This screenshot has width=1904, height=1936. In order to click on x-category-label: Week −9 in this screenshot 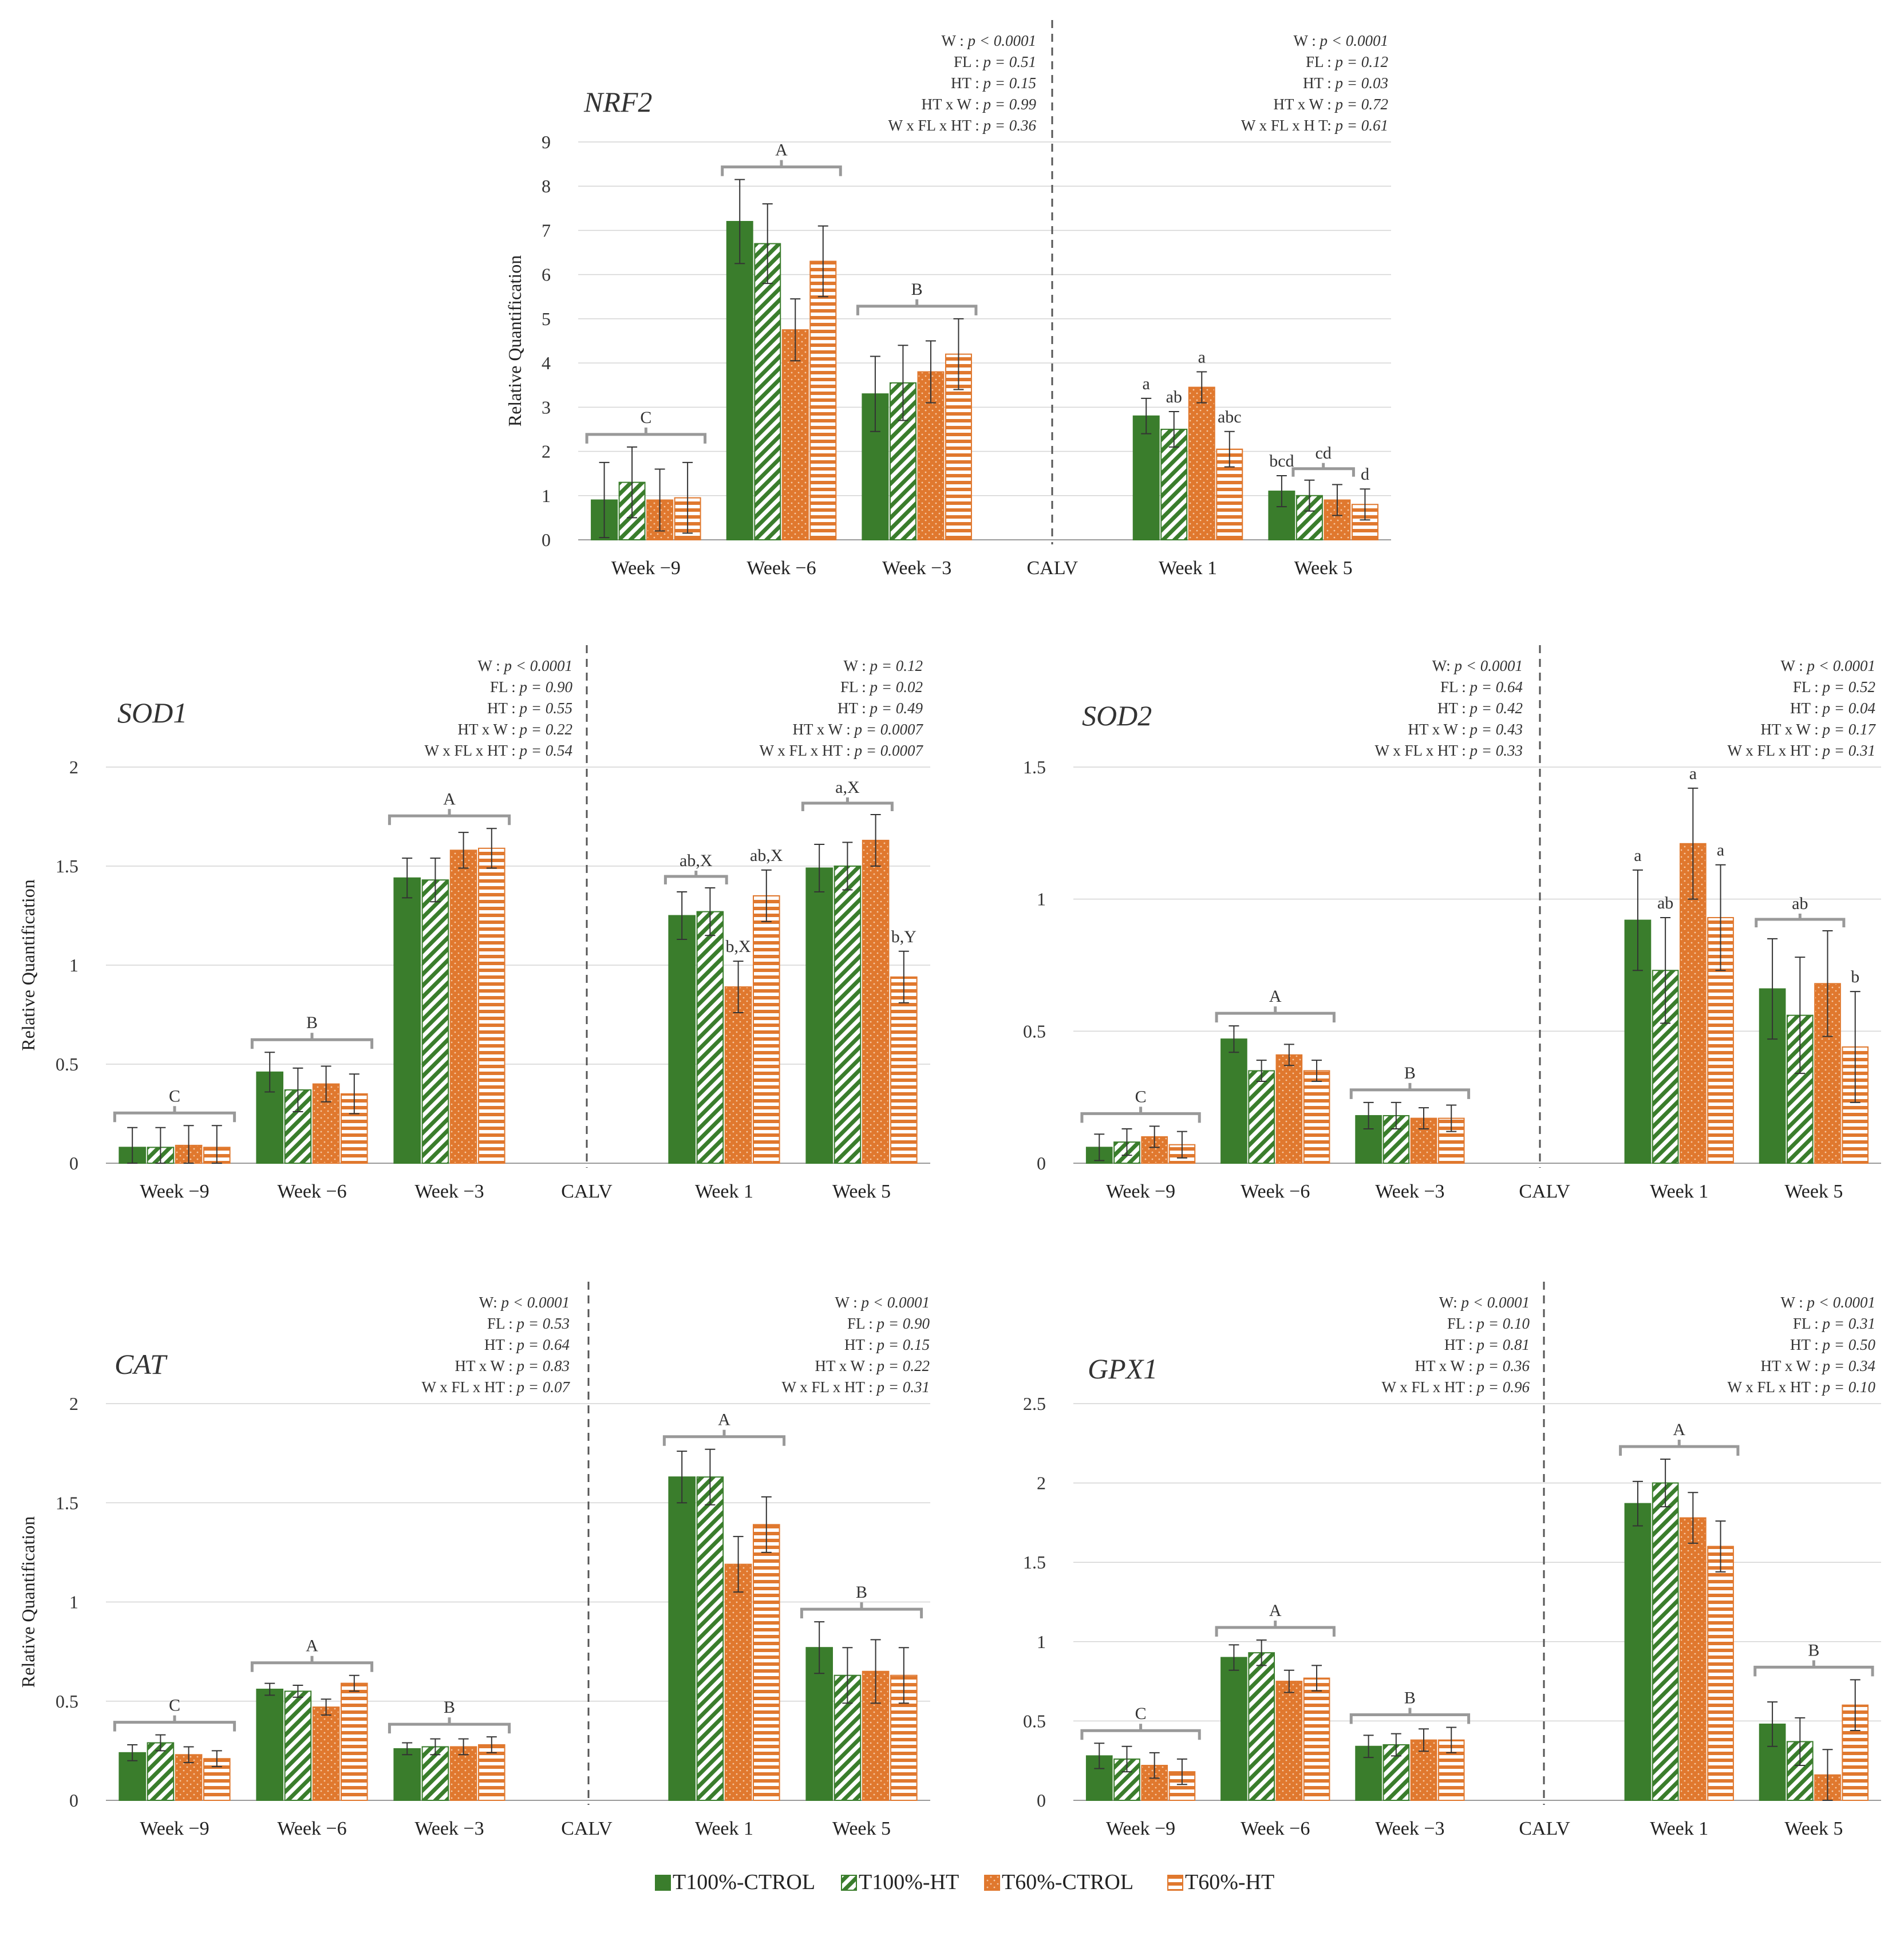, I will do `click(174, 1828)`.